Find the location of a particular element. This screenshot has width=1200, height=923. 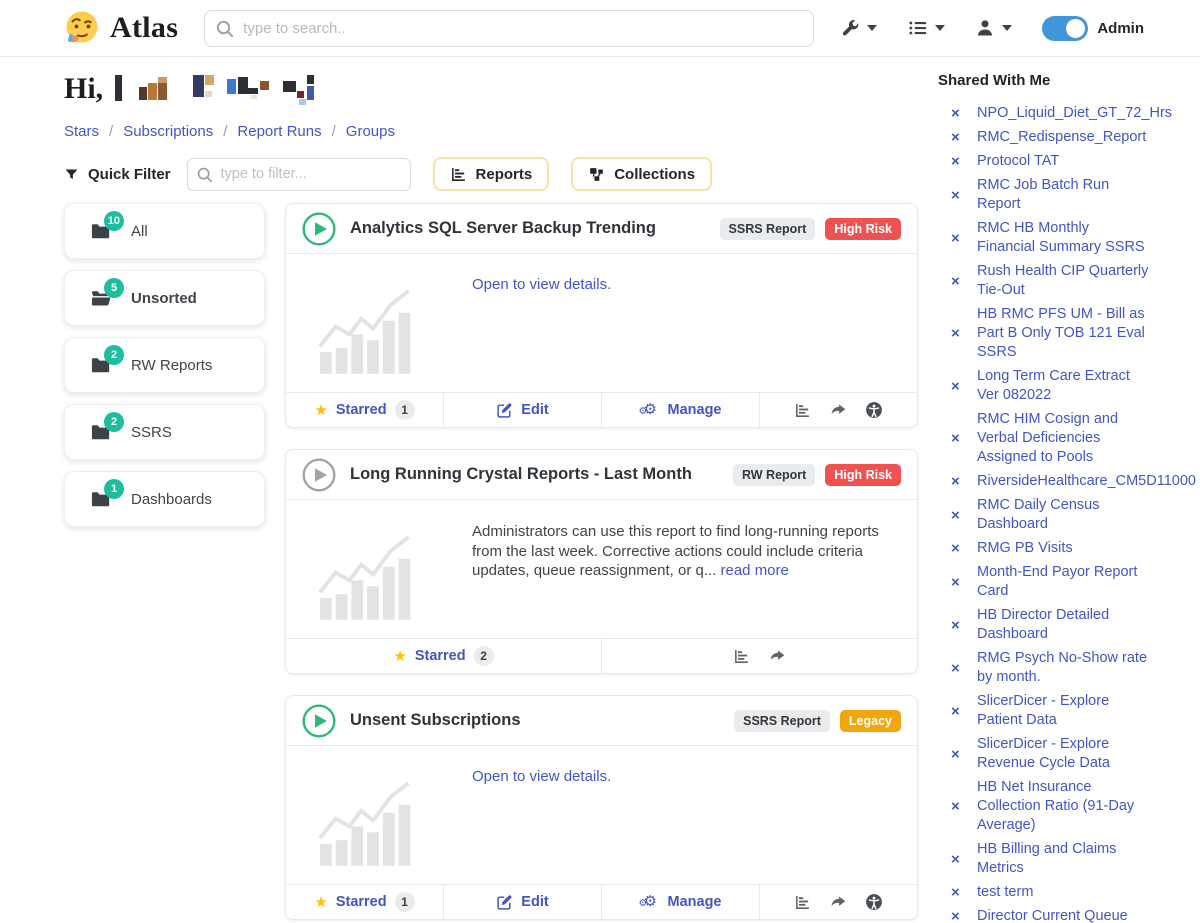

starred-label: Starred is located at coordinates (361, 410).